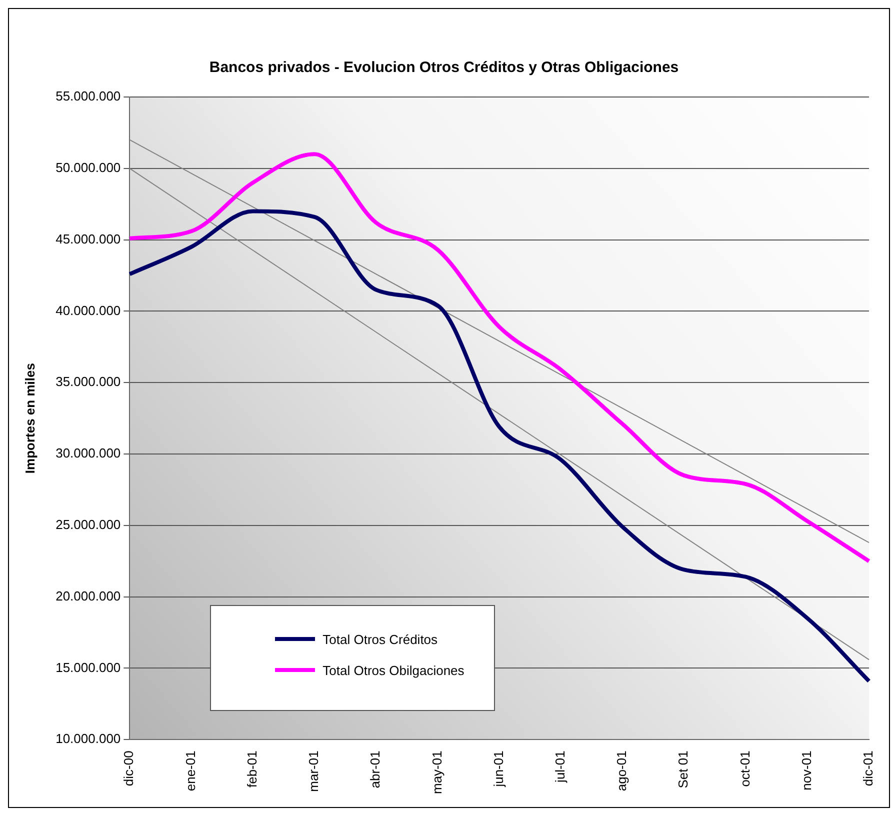 The height and width of the screenshot is (814, 896). Describe the element at coordinates (498, 769) in the screenshot. I see `x-tick-label: jun-01` at that location.